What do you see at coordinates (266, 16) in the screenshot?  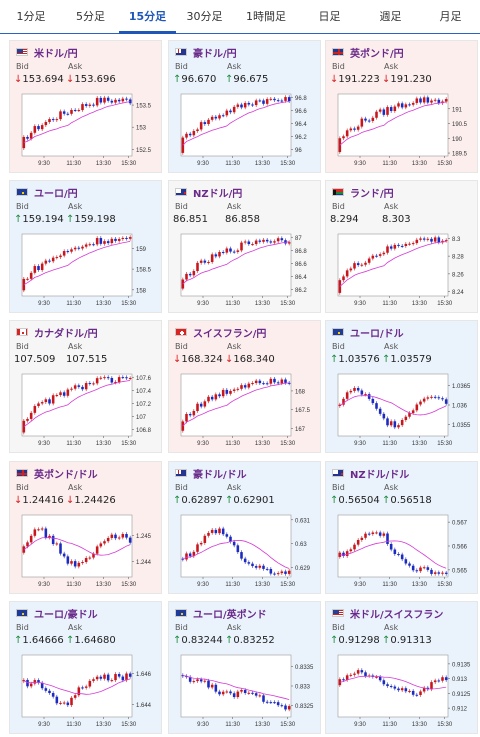 I see `tab-5: 1時間足` at bounding box center [266, 16].